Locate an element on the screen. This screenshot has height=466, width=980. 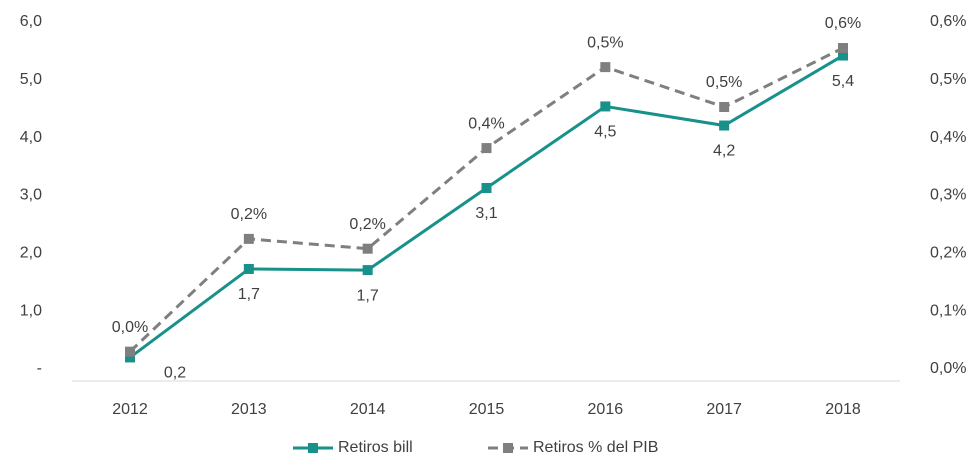
data-label: 0,0% is located at coordinates (130, 327).